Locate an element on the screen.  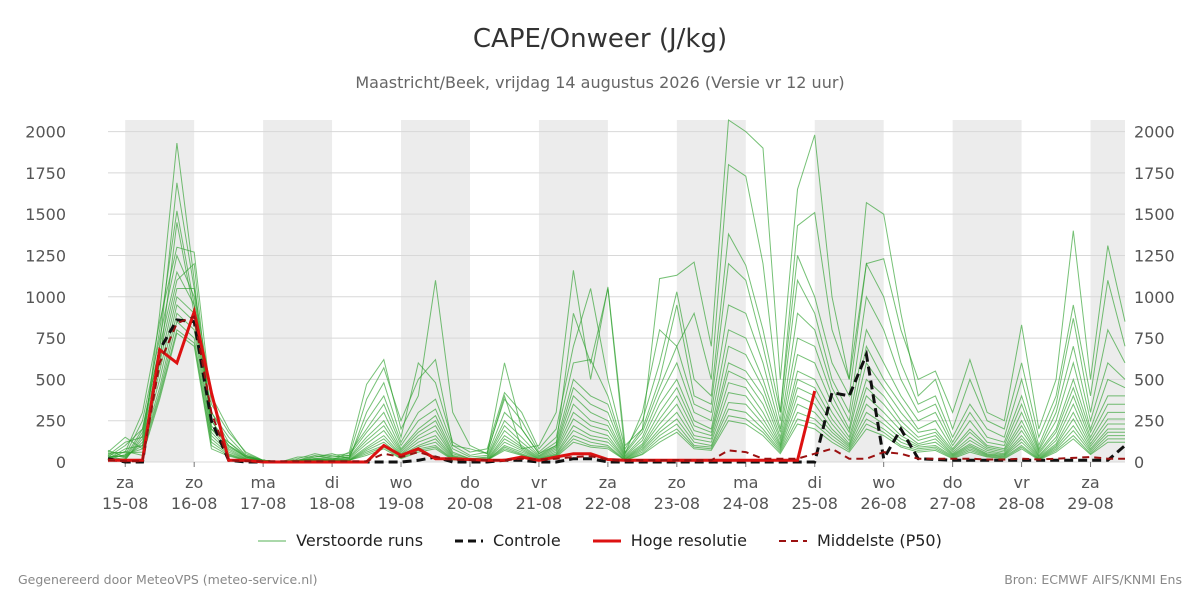
legend-label-median: Middelste (P50) is located at coordinates (879, 540).